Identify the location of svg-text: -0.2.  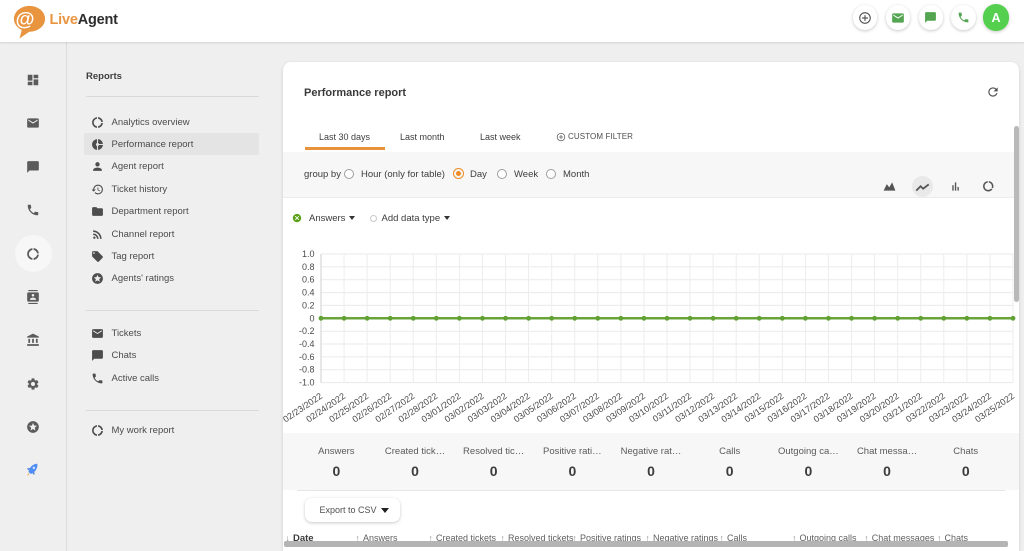
(307, 331).